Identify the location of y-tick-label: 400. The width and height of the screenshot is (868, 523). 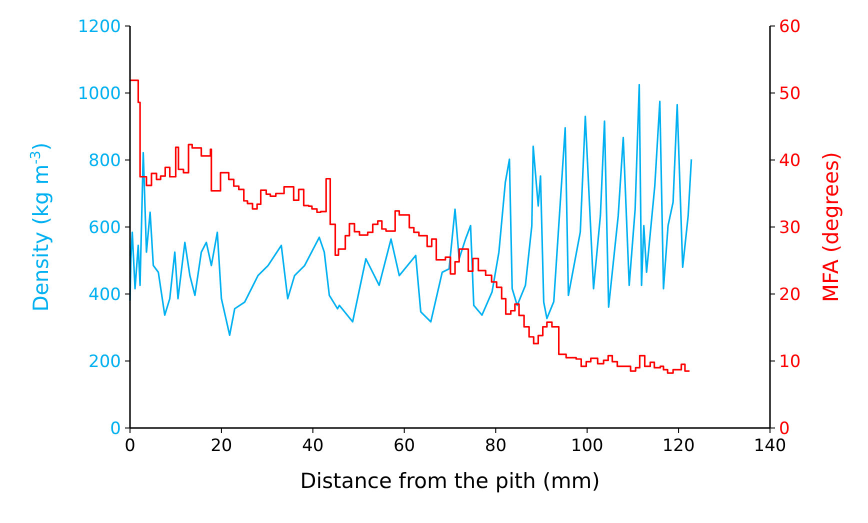
(104, 295).